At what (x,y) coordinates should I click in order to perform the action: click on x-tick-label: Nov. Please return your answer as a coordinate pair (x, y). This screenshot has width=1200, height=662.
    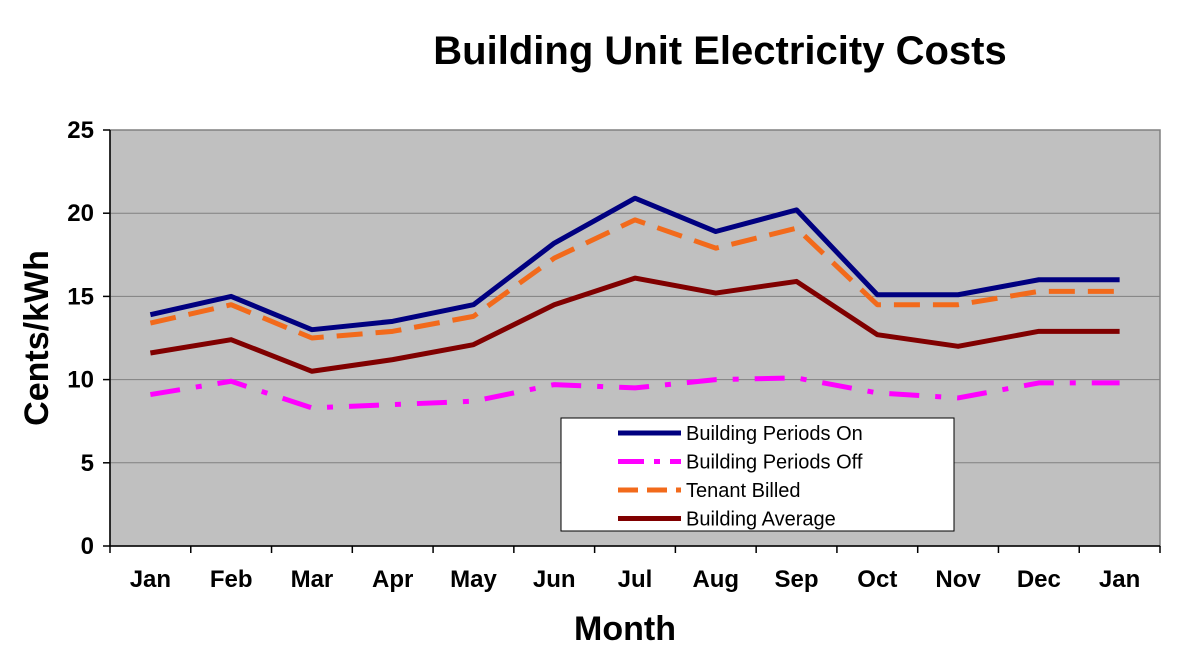
    Looking at the image, I should click on (958, 579).